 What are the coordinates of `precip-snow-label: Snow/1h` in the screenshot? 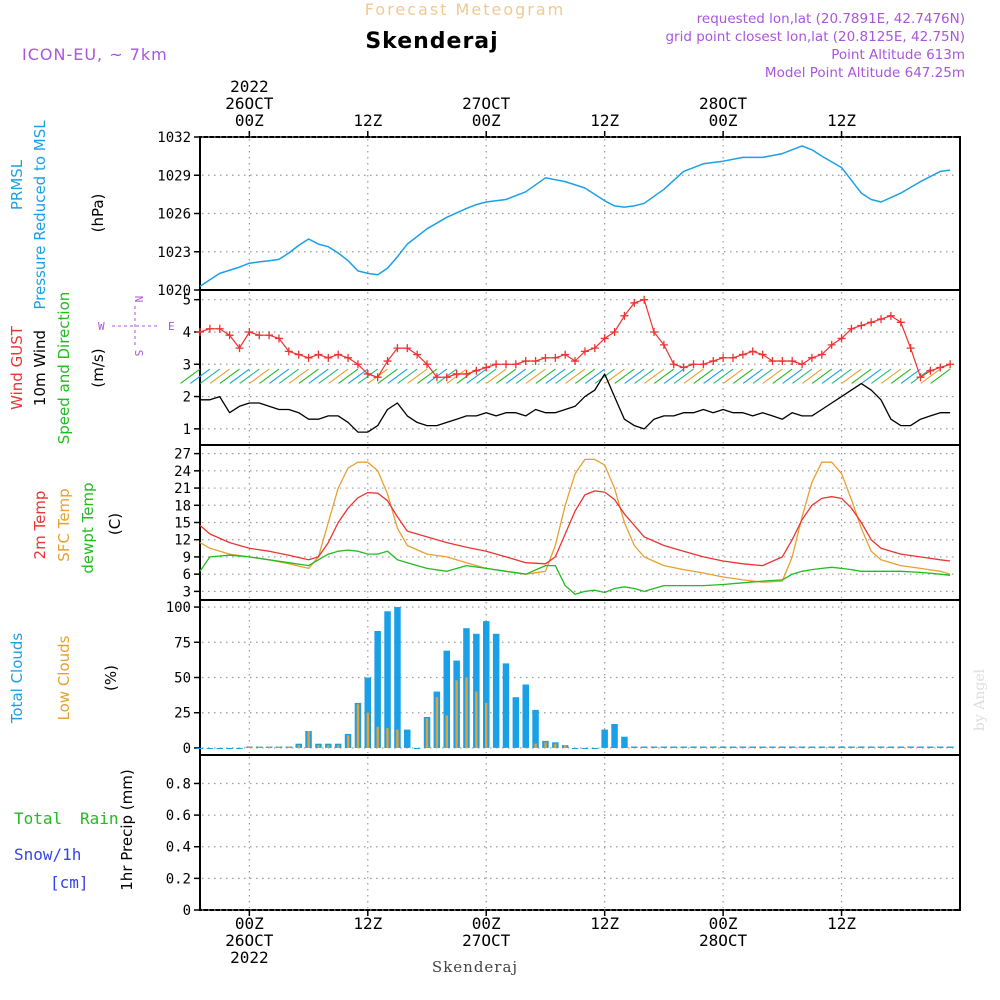 It's located at (47, 854).